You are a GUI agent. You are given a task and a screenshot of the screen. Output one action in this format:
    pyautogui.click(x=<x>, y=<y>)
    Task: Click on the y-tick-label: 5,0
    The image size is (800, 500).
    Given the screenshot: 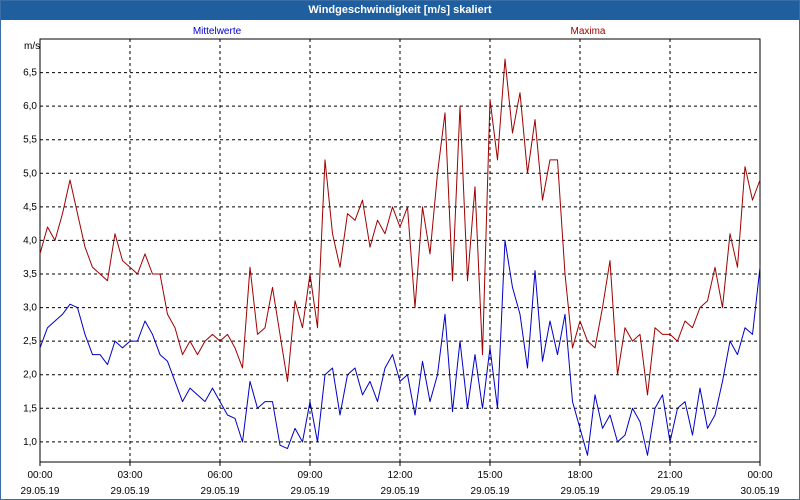 What is the action you would take?
    pyautogui.click(x=30, y=173)
    